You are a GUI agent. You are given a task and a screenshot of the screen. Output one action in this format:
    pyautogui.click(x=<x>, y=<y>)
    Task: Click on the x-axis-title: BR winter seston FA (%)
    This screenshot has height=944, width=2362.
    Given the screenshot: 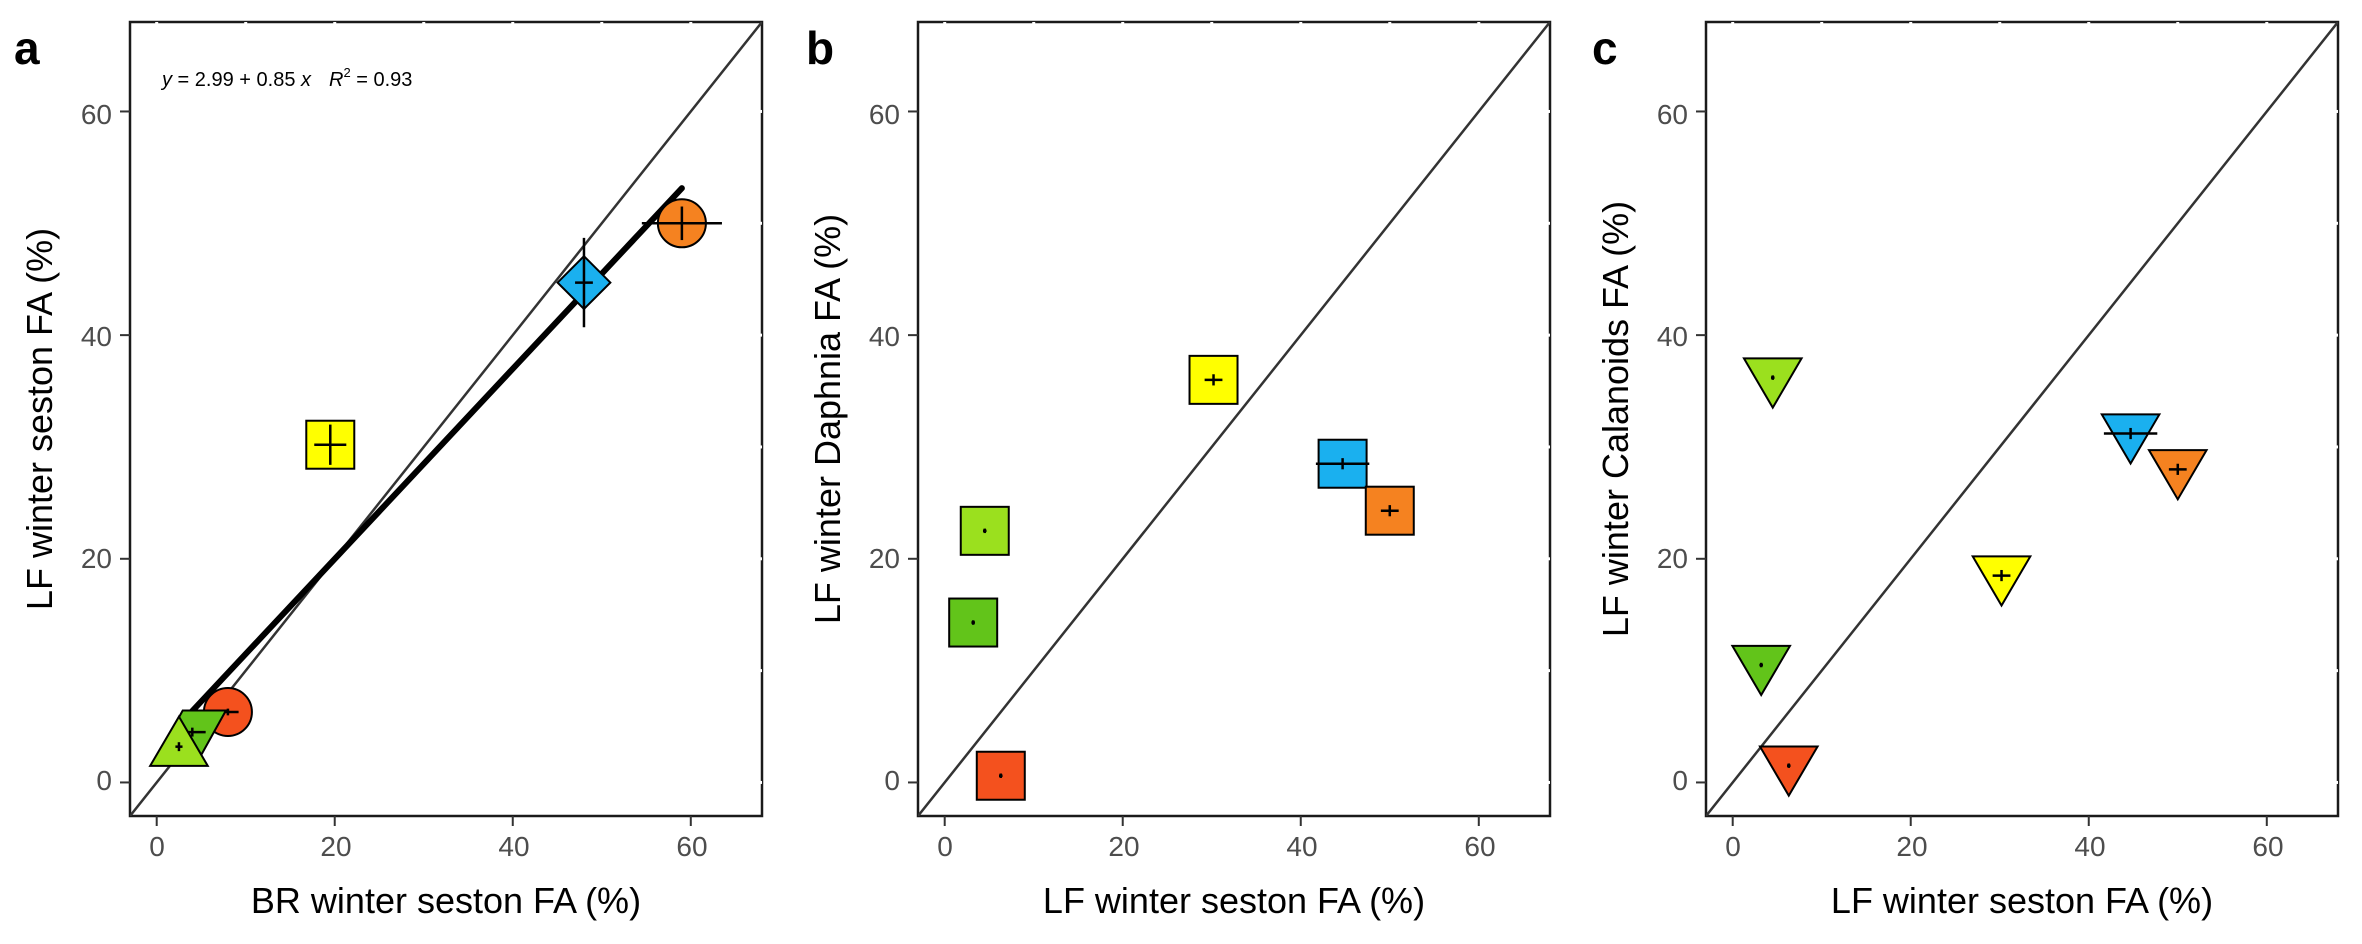 What is the action you would take?
    pyautogui.click(x=446, y=900)
    